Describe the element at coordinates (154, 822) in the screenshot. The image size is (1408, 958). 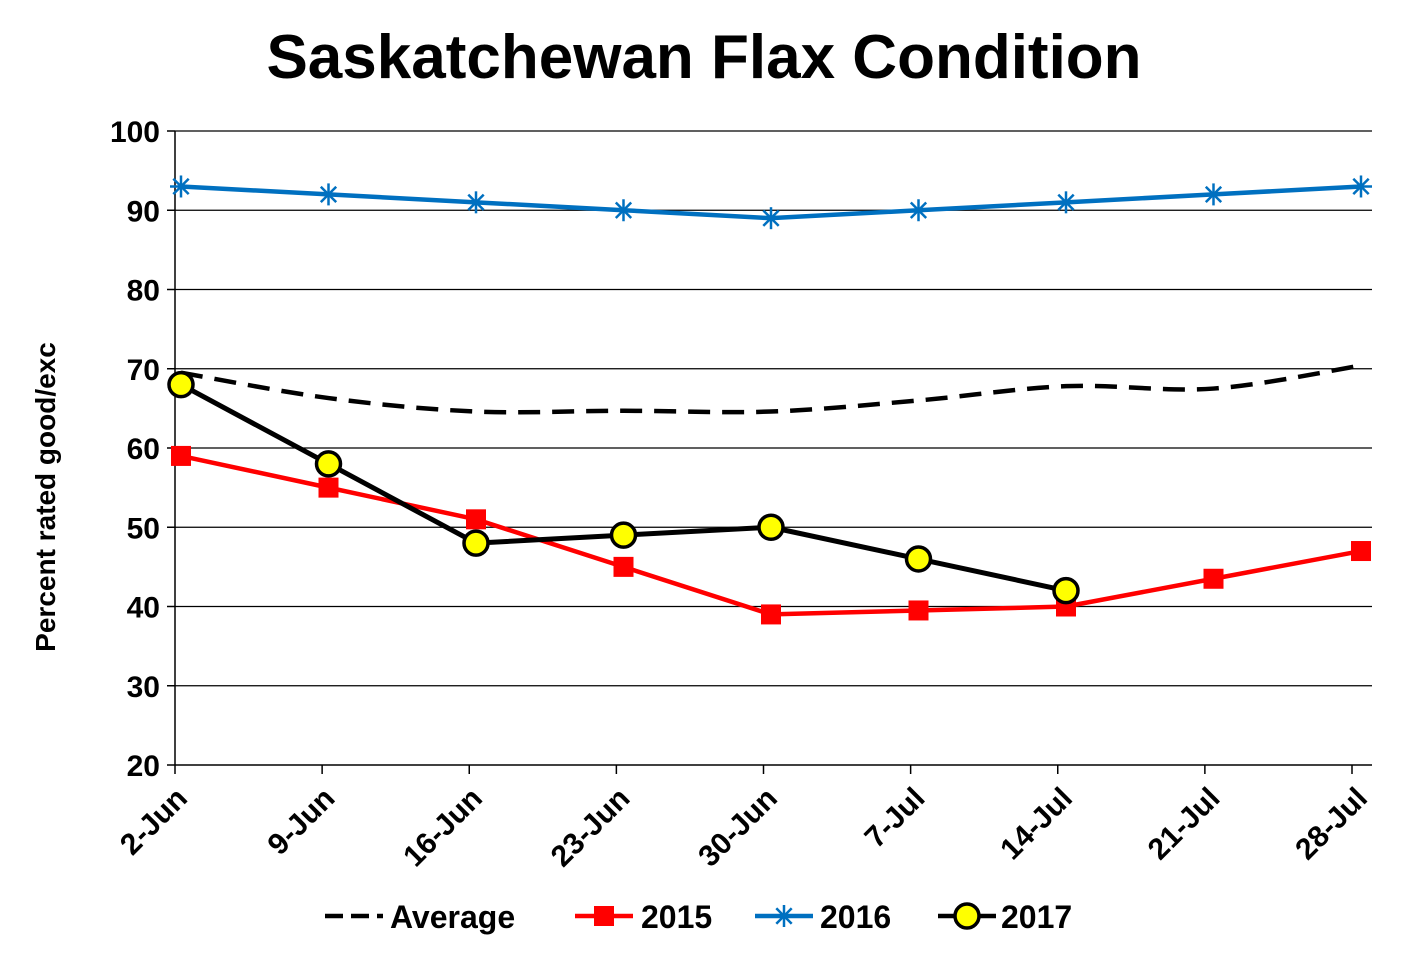
I see `x-tick-label: 2-Jun` at that location.